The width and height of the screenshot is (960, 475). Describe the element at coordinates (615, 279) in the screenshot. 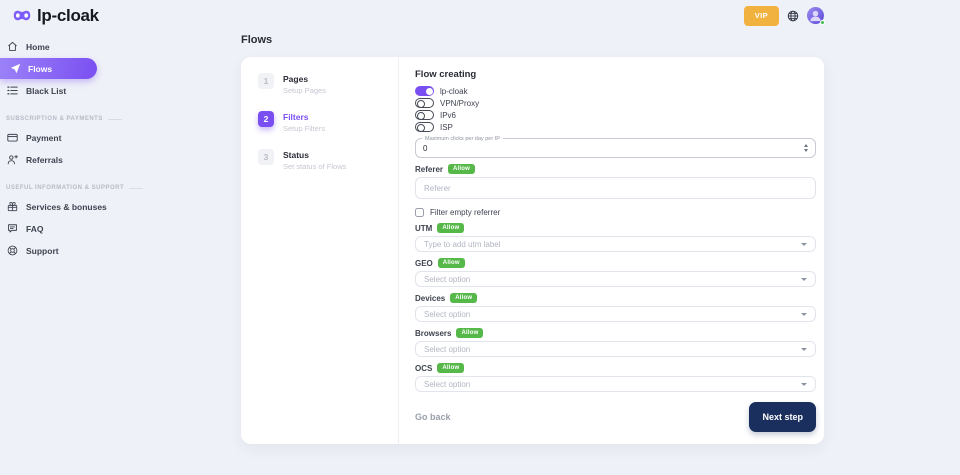

I see `geo-select: Select option` at that location.